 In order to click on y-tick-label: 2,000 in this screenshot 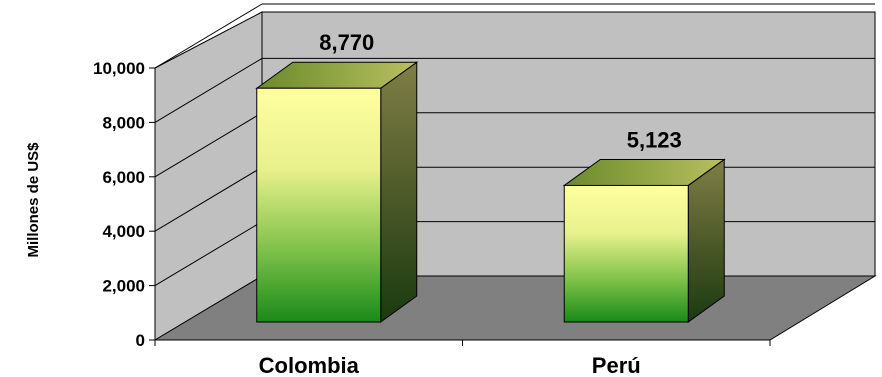, I will do `click(123, 286)`.